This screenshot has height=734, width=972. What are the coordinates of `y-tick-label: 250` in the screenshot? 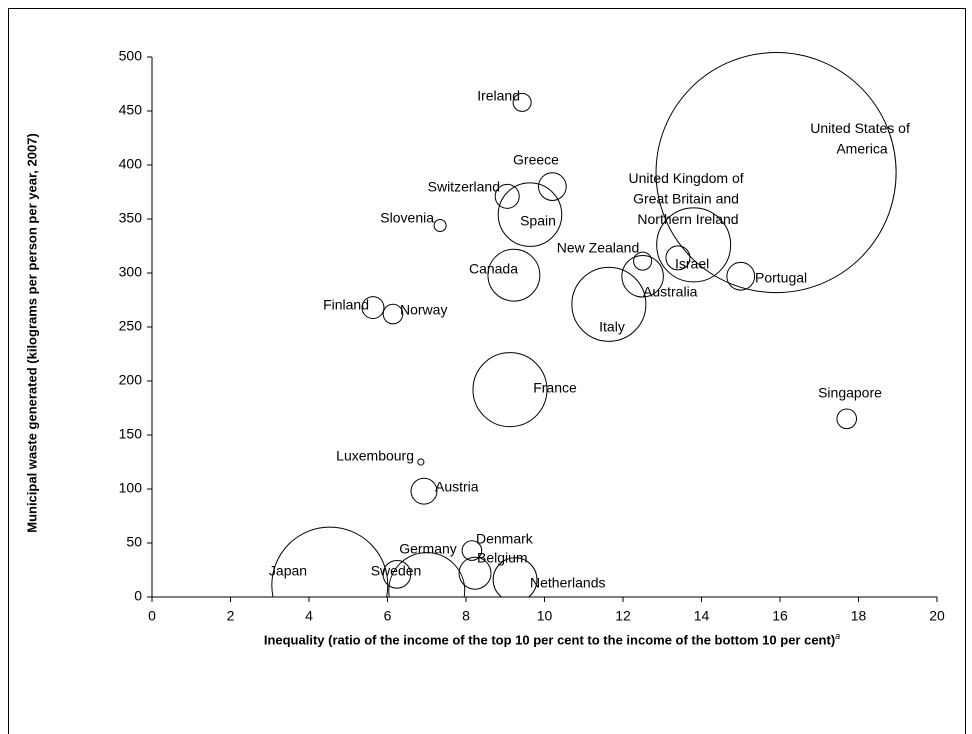 It's located at (131, 326).